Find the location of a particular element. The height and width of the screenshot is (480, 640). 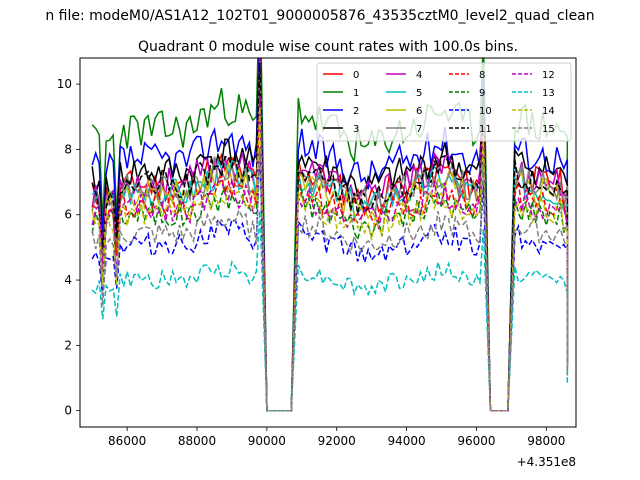

y-tick-label: 6 is located at coordinates (68, 215).